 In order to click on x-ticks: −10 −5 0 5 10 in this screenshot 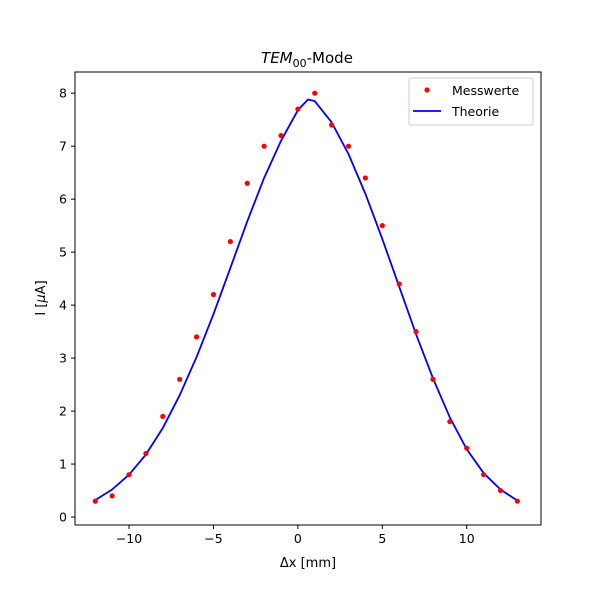, I will do `click(295, 535)`.